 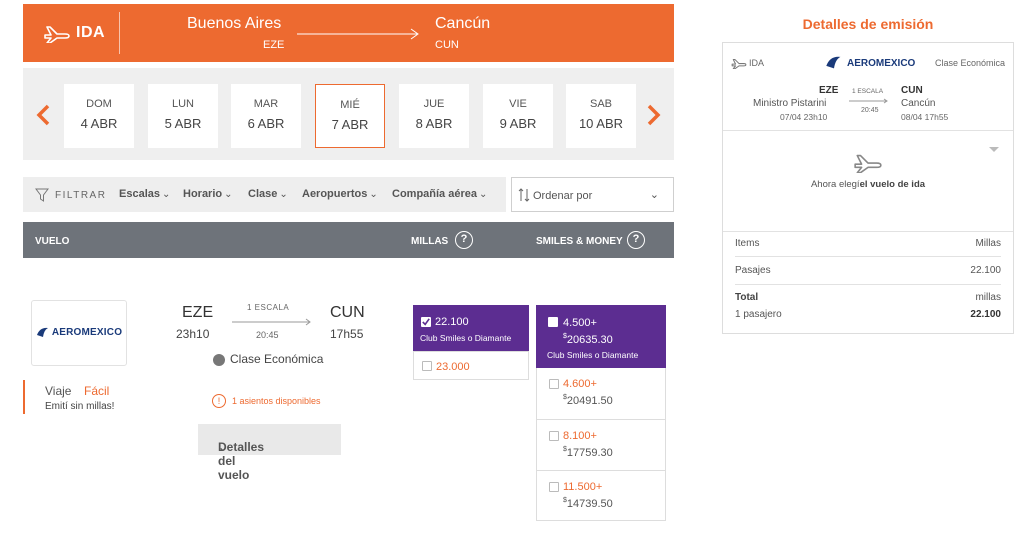 I want to click on direction-label: IDA, so click(x=91, y=32).